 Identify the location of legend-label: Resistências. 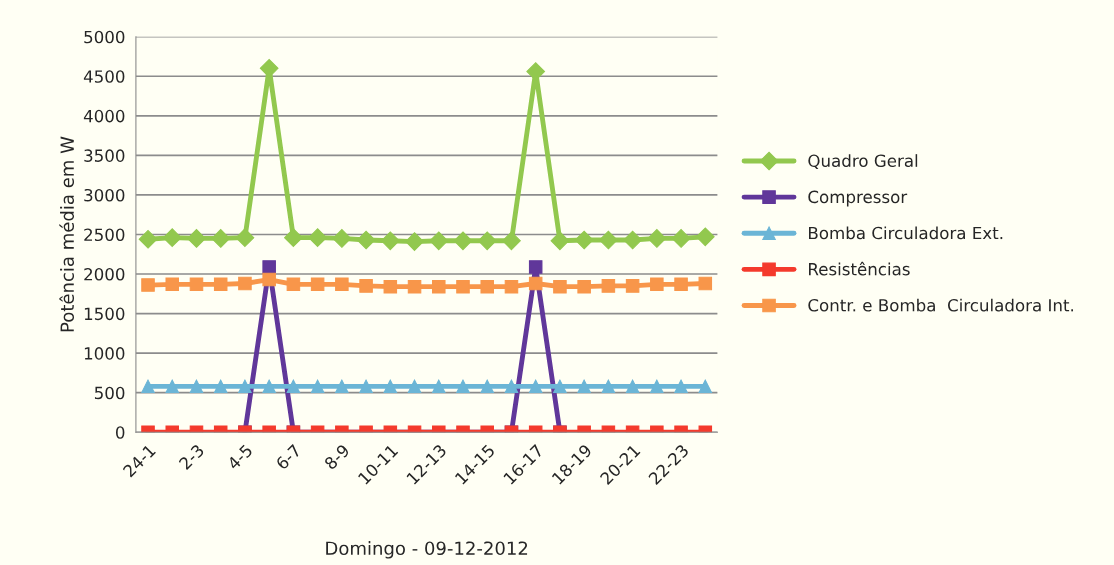
(859, 268).